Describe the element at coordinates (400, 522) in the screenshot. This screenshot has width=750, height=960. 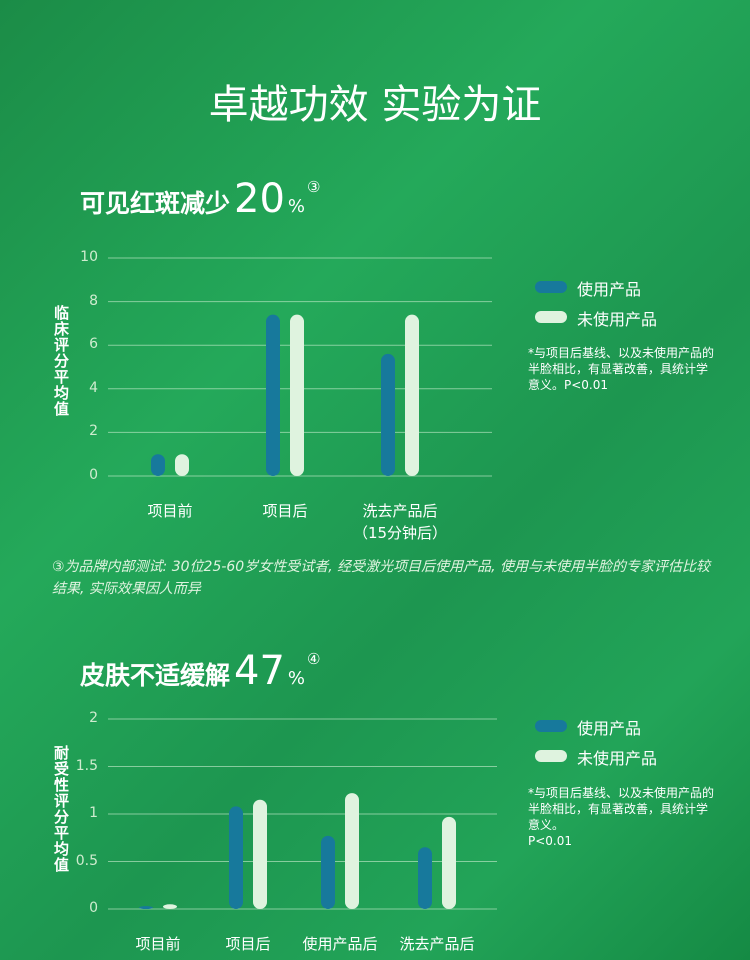
I see `x-tick-label: 洗去产品后 （15分钟后）` at that location.